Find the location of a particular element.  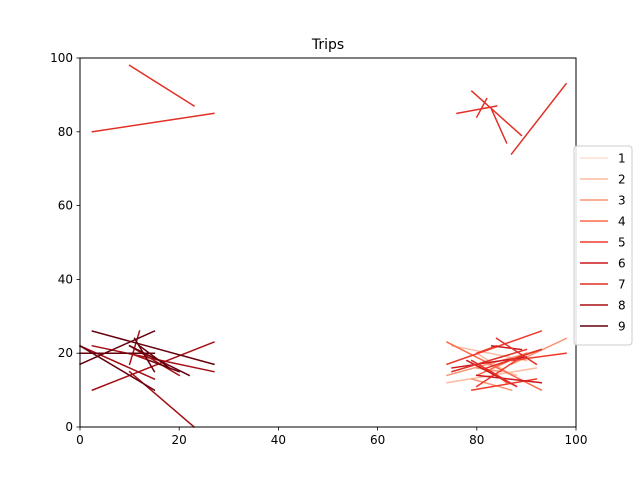

y-tick-label-20: 20 is located at coordinates (65, 353).